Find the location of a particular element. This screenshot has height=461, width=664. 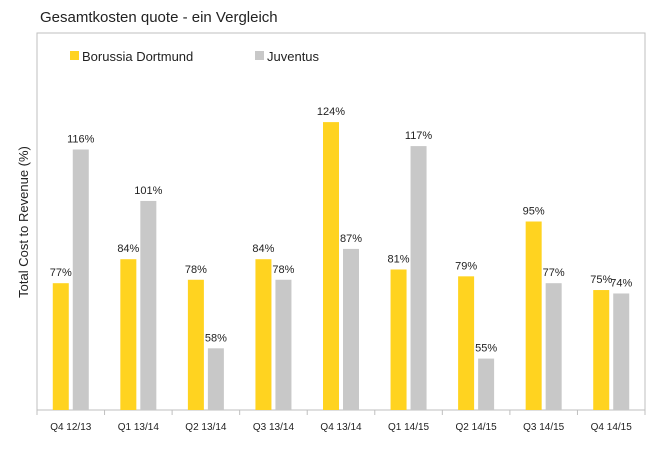

legend: Borussia Dortmund Juventus is located at coordinates (195, 56).